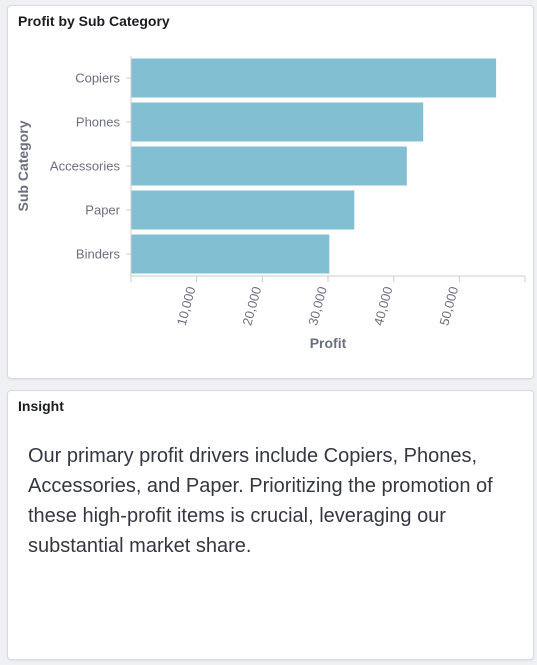 The height and width of the screenshot is (665, 537). I want to click on y-tick-label: Phones, so click(98, 122).